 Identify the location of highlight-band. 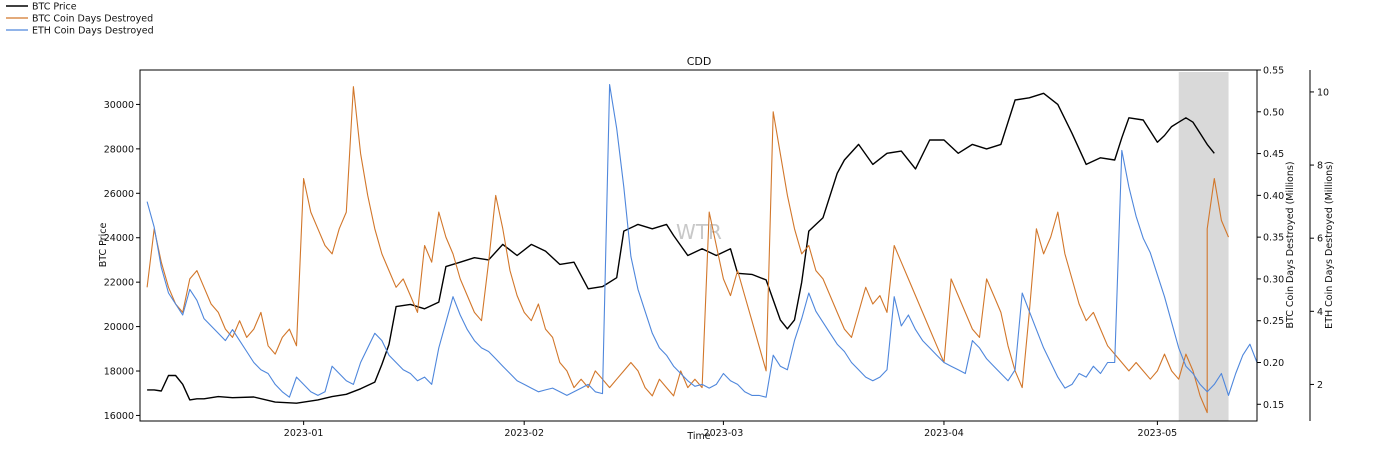
(1203, 246).